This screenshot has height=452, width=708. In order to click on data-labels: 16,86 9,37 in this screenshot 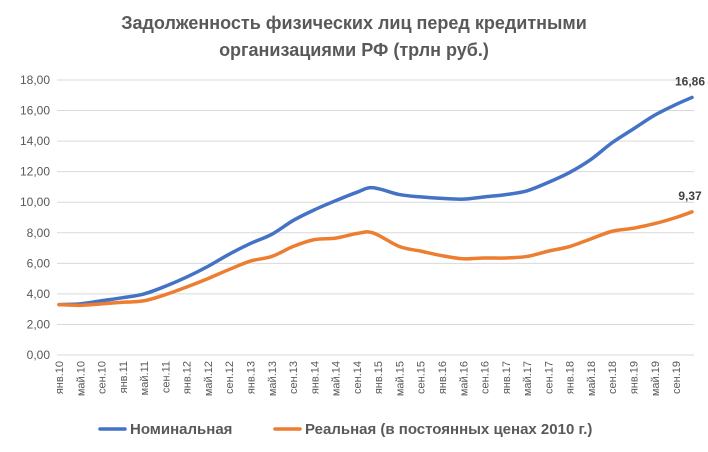, I will do `click(690, 138)`.